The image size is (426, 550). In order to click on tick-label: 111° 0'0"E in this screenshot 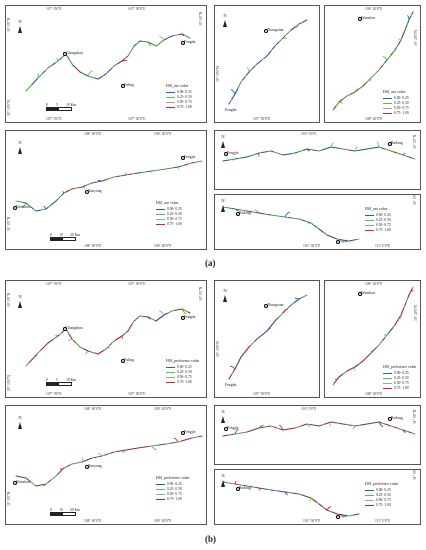, I will do `click(383, 521)`.